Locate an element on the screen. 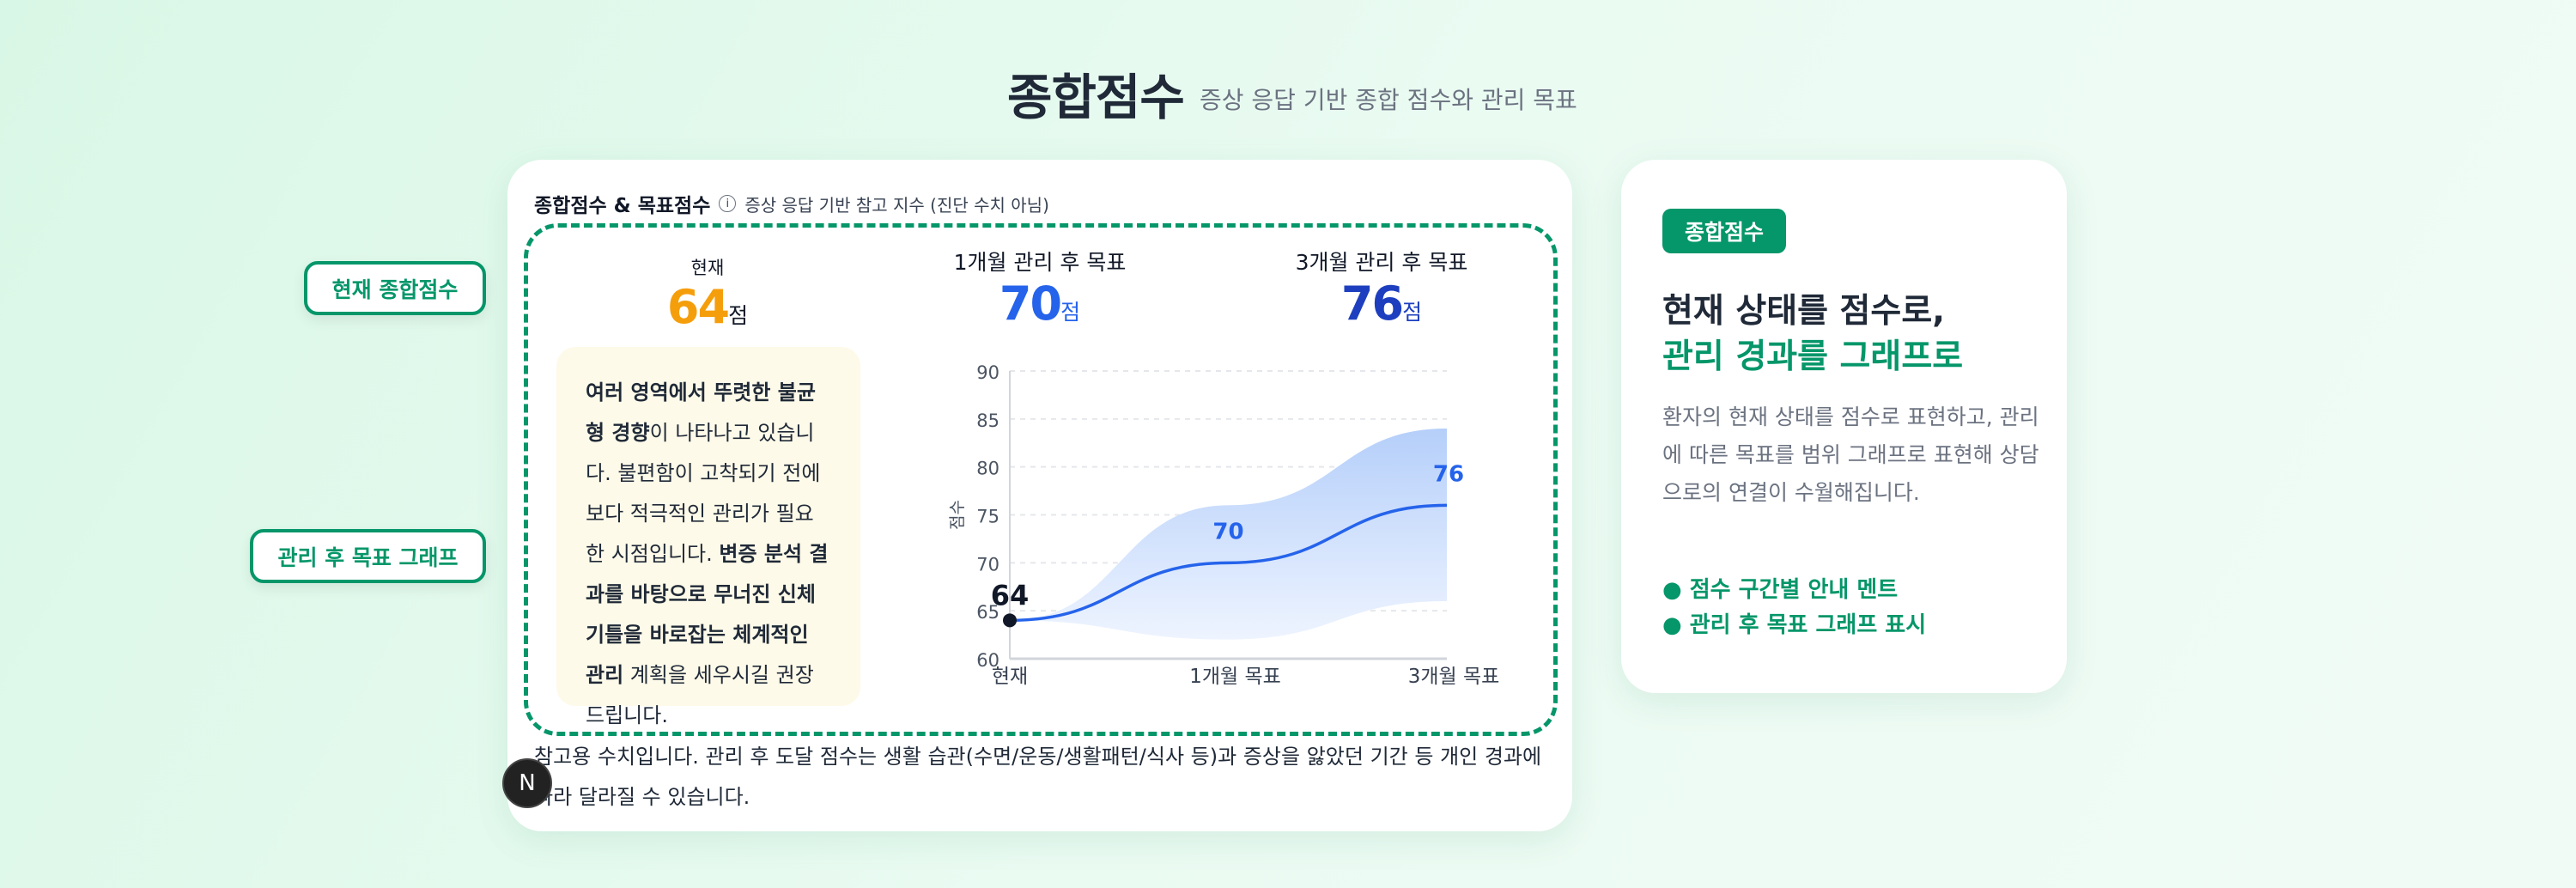 The image size is (2576, 888). message-bold: 여러 영역에서 뚜렷한 불균형 경향 is located at coordinates (701, 412).